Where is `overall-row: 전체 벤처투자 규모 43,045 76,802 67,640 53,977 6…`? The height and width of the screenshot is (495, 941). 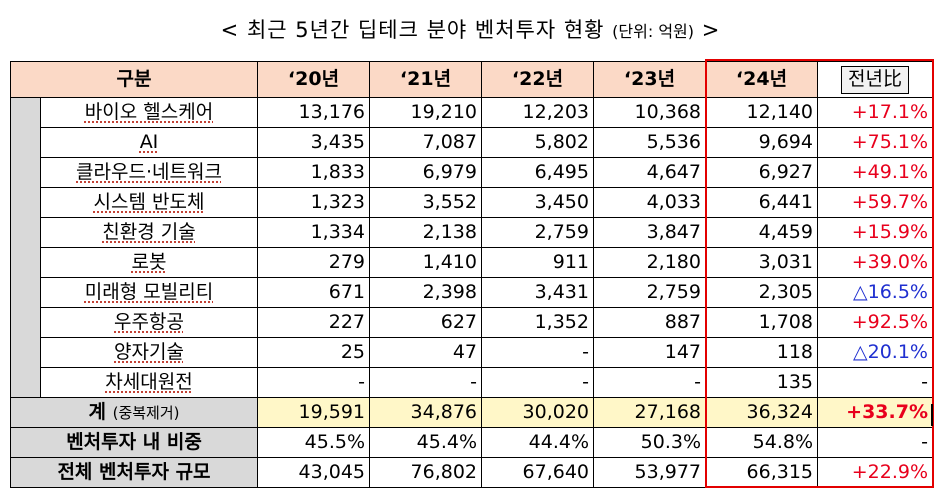 overall-row: 전체 벤처투자 규모 43,045 76,802 67,640 53,977 6… is located at coordinates (471, 472).